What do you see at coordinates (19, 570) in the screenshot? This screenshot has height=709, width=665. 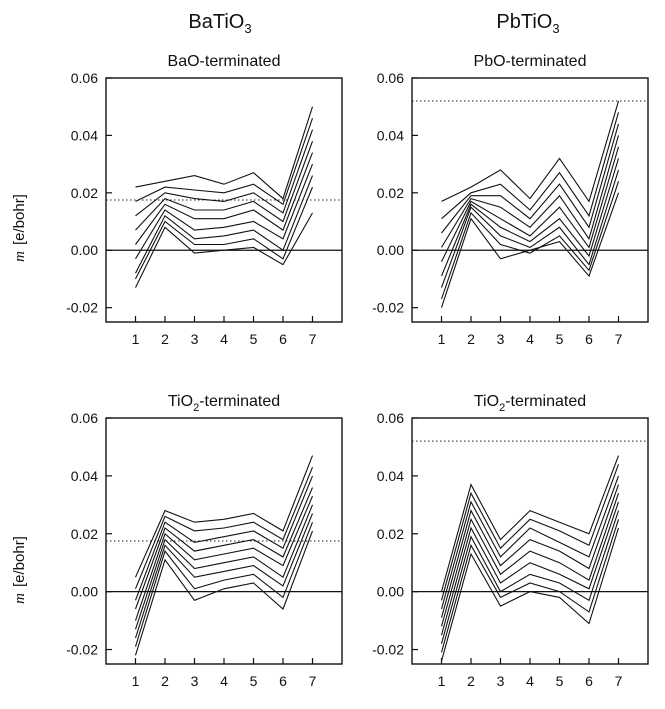 I see `y-axis-label-bottom: m[e/bohr]` at bounding box center [19, 570].